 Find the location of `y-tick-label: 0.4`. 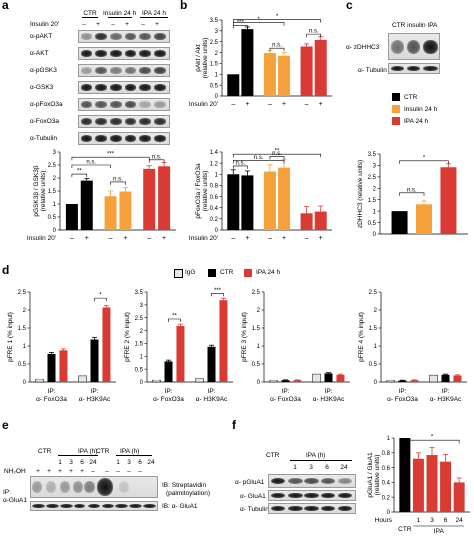

y-tick-label: 0.4 is located at coordinates (214, 209).